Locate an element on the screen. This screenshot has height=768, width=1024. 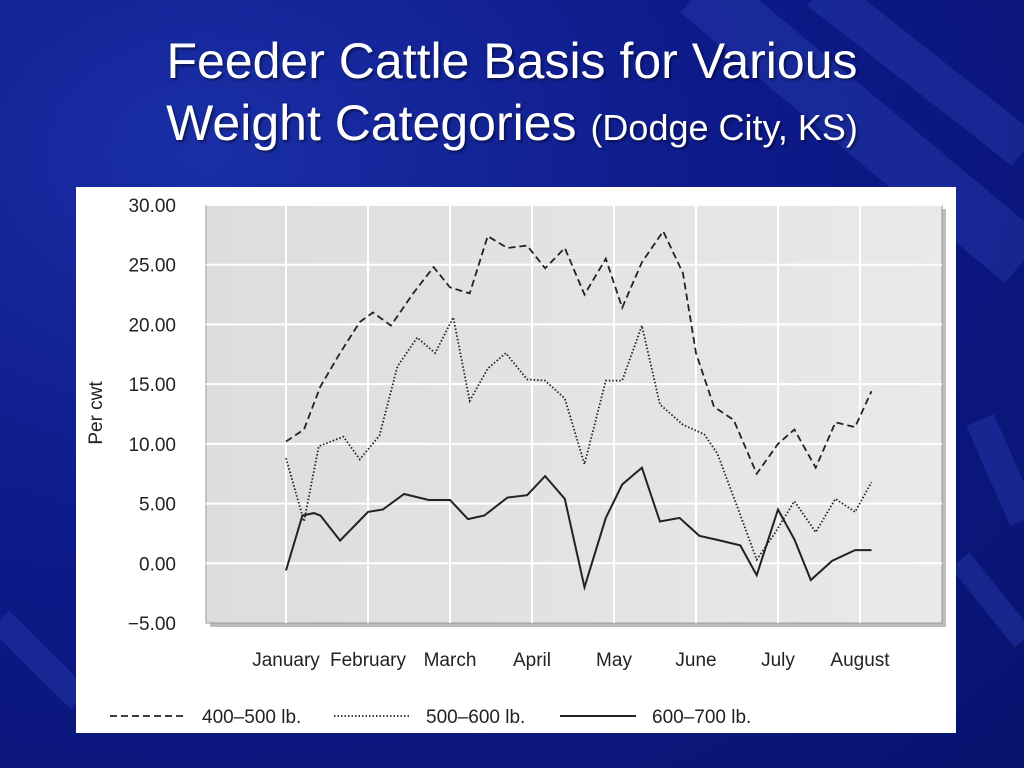
y-tick-label: 15.00 is located at coordinates (152, 385).